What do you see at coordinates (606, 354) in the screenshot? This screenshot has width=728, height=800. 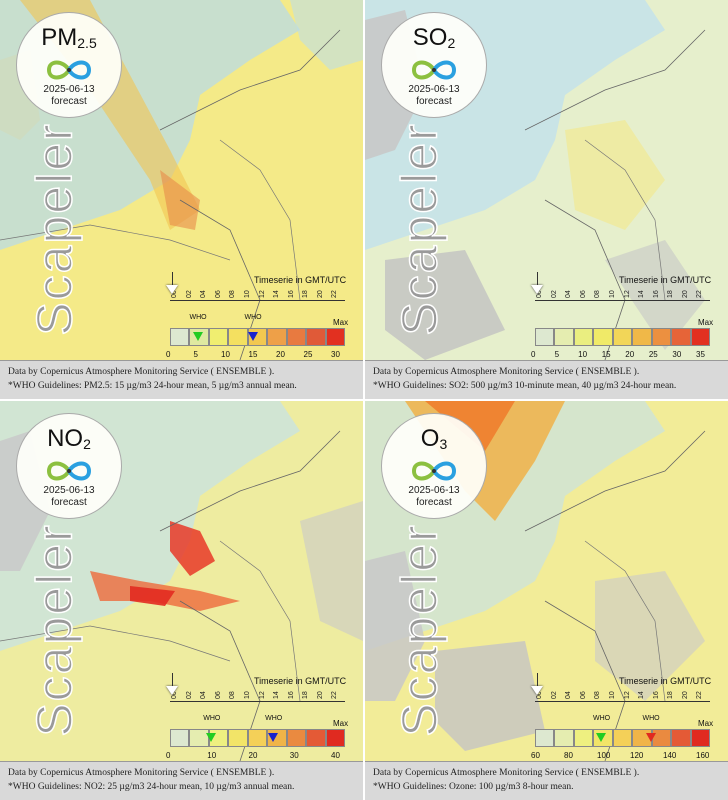 I see `scale-label: 15` at bounding box center [606, 354].